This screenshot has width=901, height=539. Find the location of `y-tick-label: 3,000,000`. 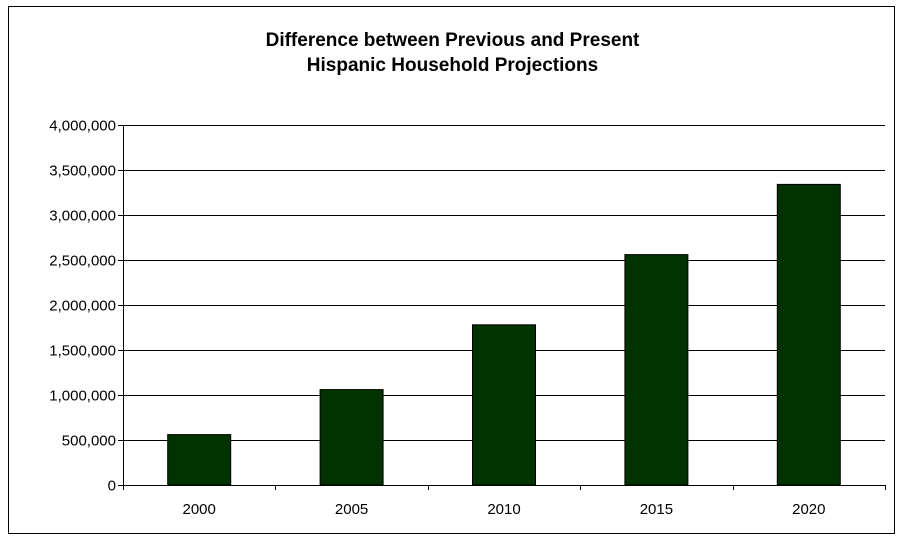

y-tick-label: 3,000,000 is located at coordinates (82, 216).